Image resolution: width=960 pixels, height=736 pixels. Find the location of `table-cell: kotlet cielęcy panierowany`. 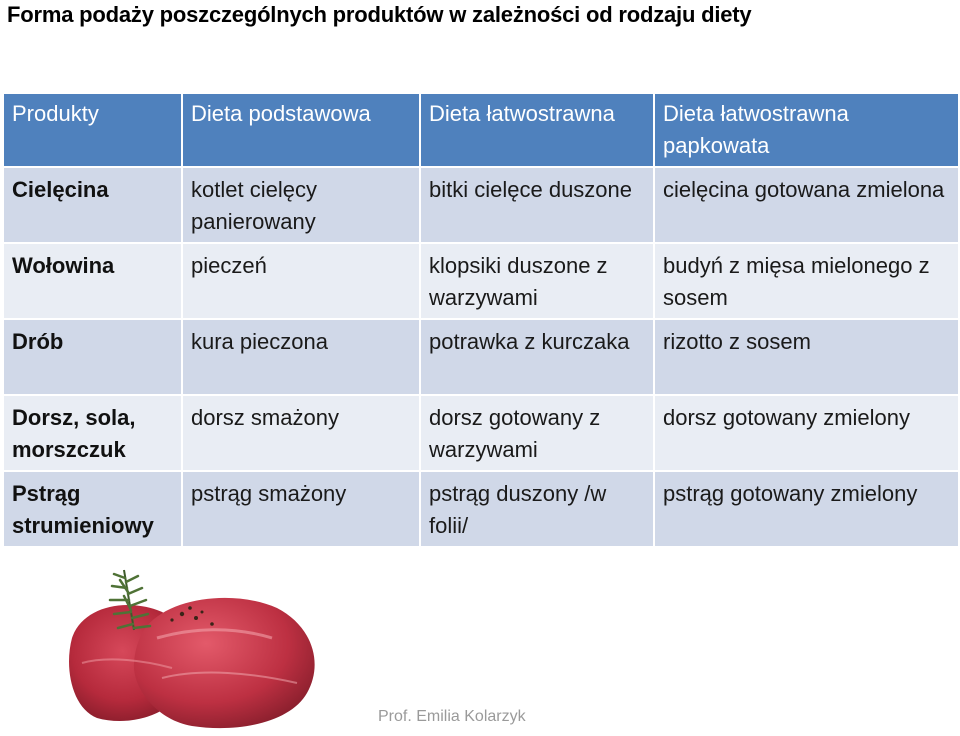

table-cell: kotlet cielęcy panierowany is located at coordinates (301, 205).